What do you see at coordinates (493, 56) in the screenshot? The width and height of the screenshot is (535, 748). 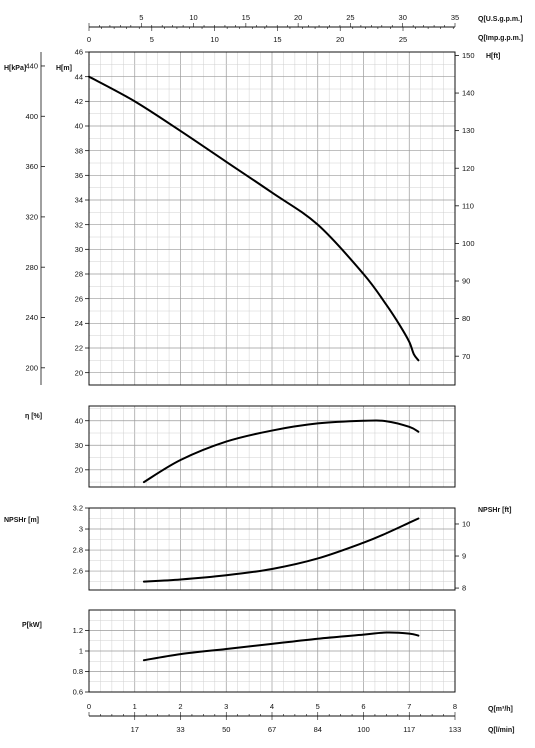 I see `head-ft-axis-label: H[ft]` at bounding box center [493, 56].